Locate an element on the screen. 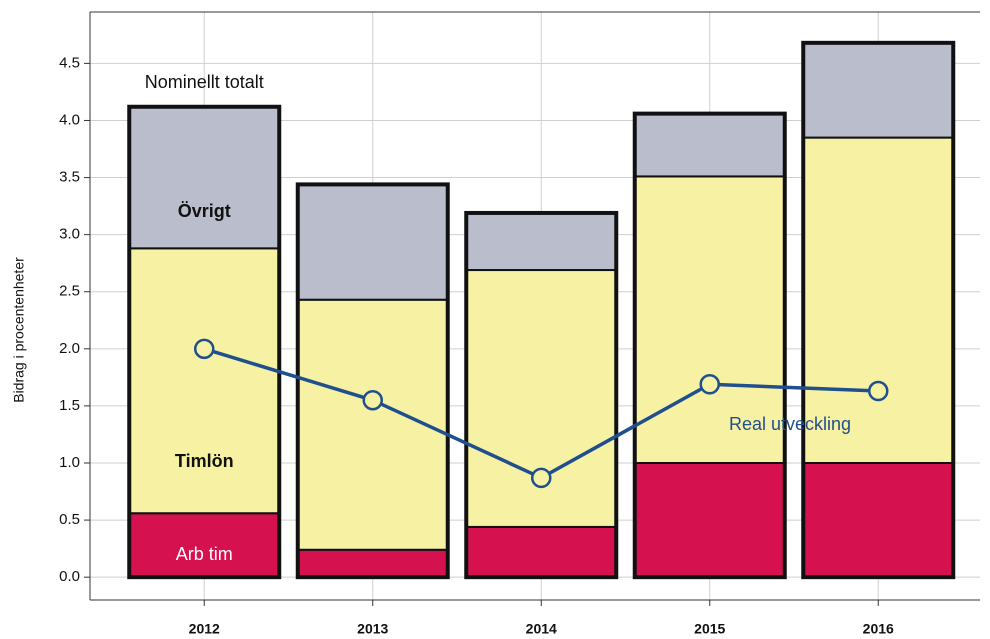 Image resolution: width=990 pixels, height=639 pixels. y-tick-label: 0.5 is located at coordinates (69, 519).